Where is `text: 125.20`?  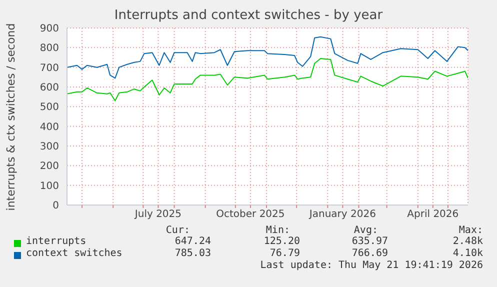
text: 125.20 is located at coordinates (282, 241).